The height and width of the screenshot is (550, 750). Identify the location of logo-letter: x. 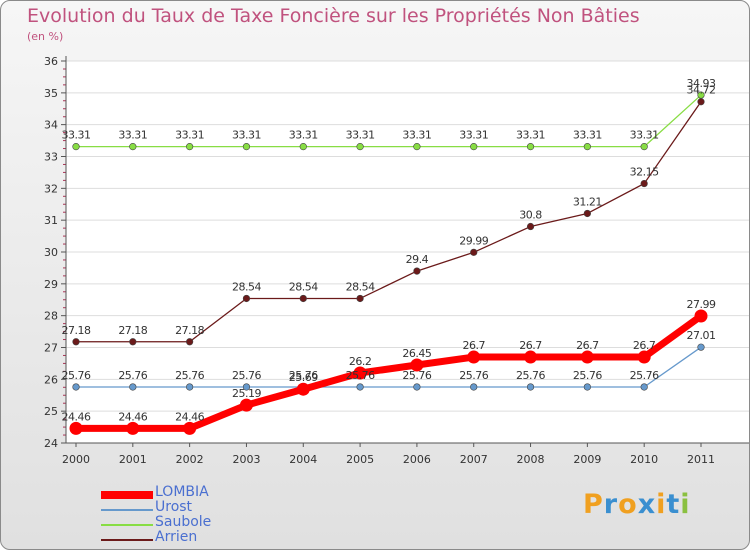
(647, 504).